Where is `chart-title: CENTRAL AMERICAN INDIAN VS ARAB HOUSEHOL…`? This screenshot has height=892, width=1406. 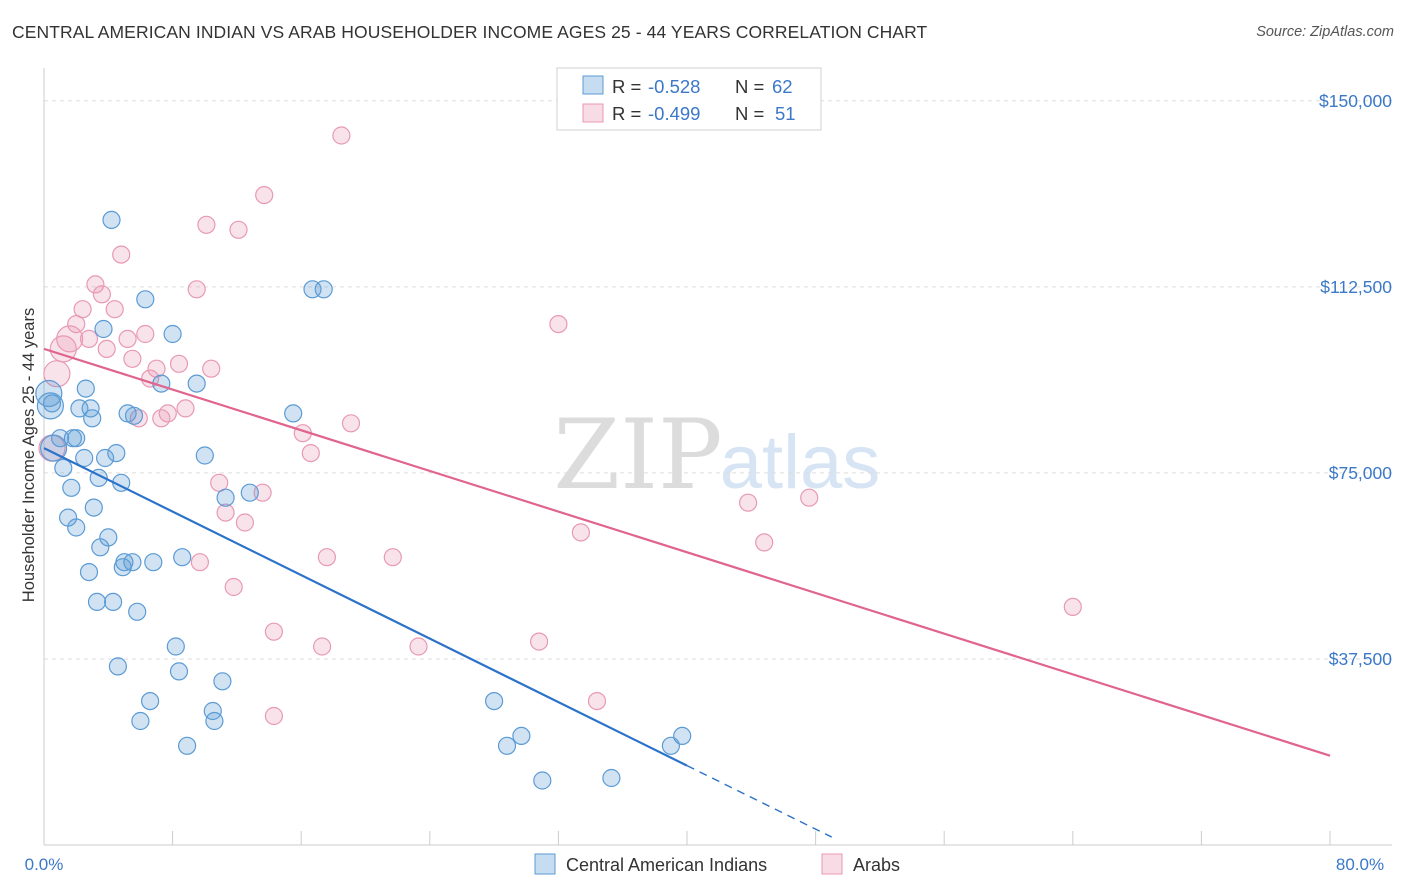 chart-title: CENTRAL AMERICAN INDIAN VS ARAB HOUSEHOL… is located at coordinates (470, 32).